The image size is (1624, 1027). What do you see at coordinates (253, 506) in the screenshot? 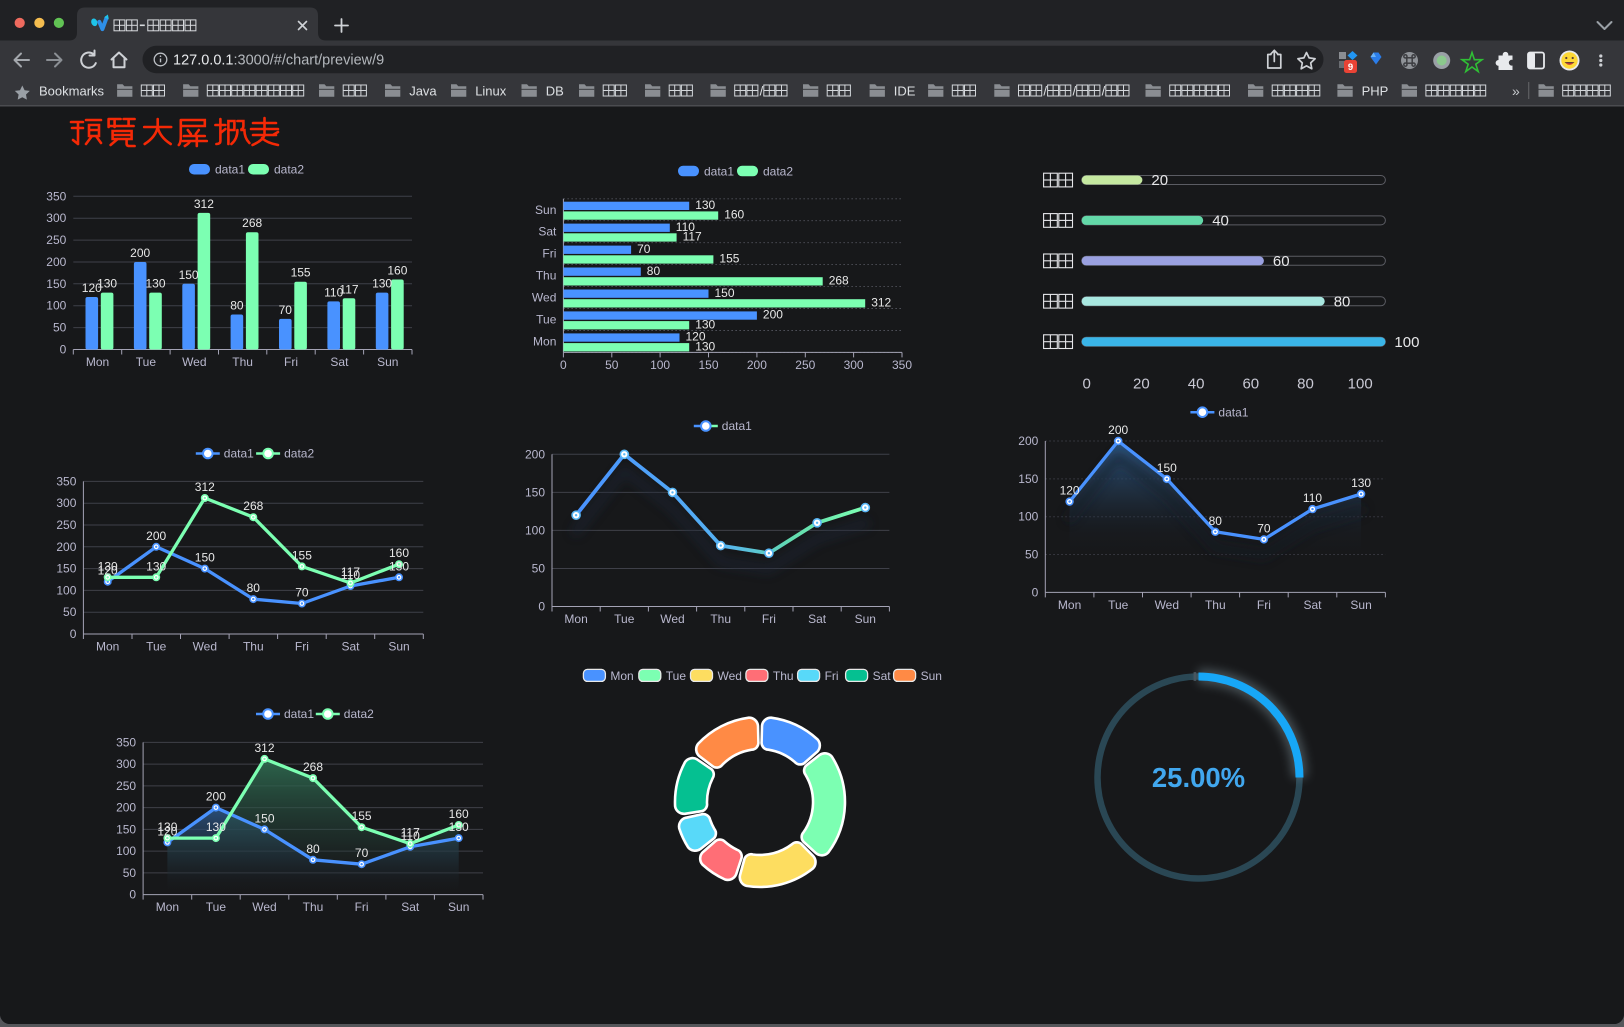
I see `svg-text: 268` at bounding box center [253, 506].